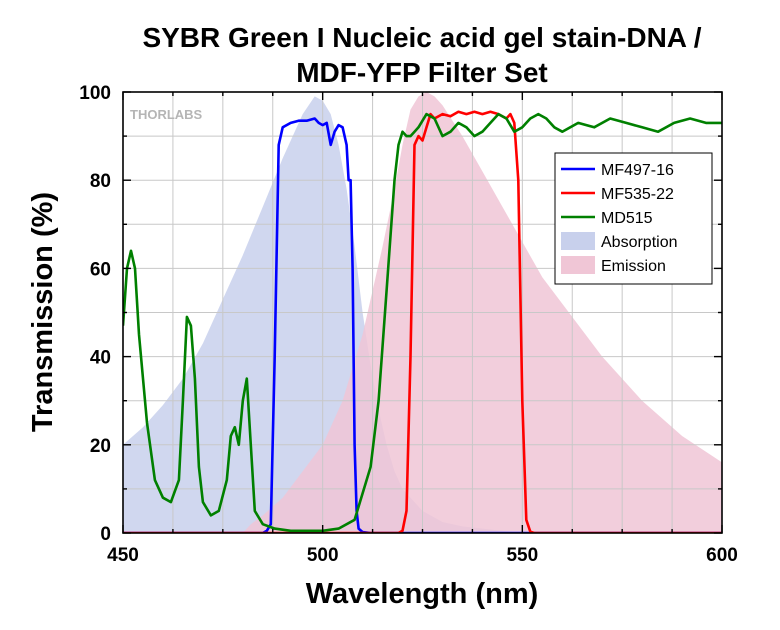  I want to click on x-tick-label: 450, so click(123, 555).